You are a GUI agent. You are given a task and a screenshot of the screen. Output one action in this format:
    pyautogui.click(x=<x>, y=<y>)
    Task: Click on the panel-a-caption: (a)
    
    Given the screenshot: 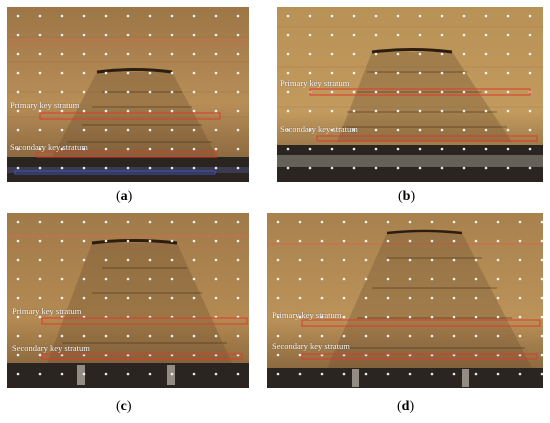 What is the action you would take?
    pyautogui.click(x=124, y=196)
    